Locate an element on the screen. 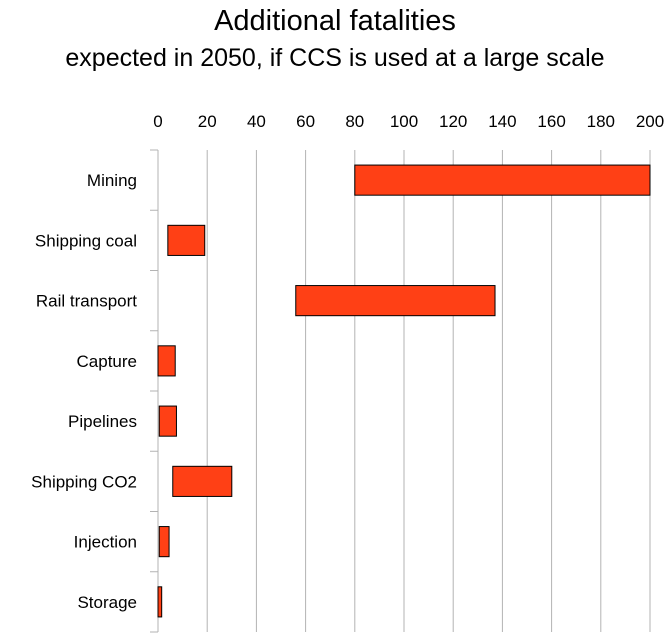 This screenshot has width=670, height=635. x-tick-label: 180 is located at coordinates (601, 121).